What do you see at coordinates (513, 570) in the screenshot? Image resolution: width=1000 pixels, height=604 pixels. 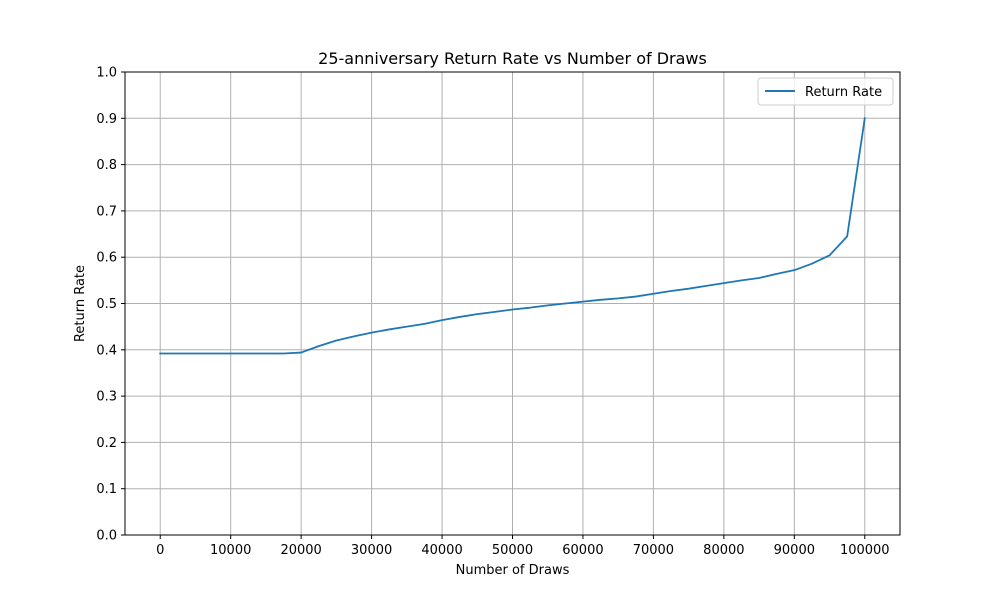 I see `x-axis-label: Number of Draws` at bounding box center [513, 570].